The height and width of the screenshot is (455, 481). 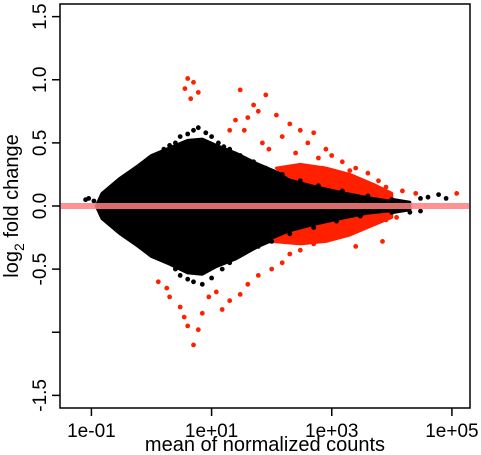 What do you see at coordinates (40, 16) in the screenshot?
I see `y-tick-label: 1.5` at bounding box center [40, 16].